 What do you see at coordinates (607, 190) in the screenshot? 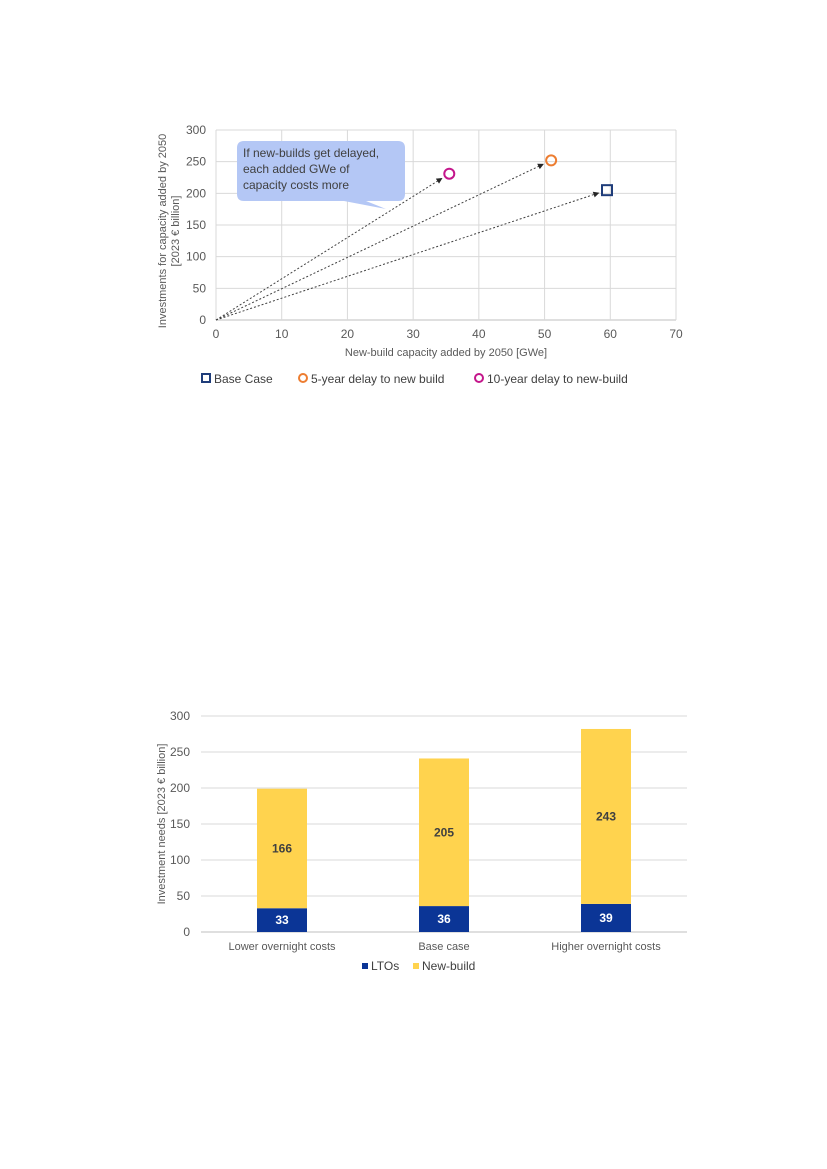
I see `data-point-square` at bounding box center [607, 190].